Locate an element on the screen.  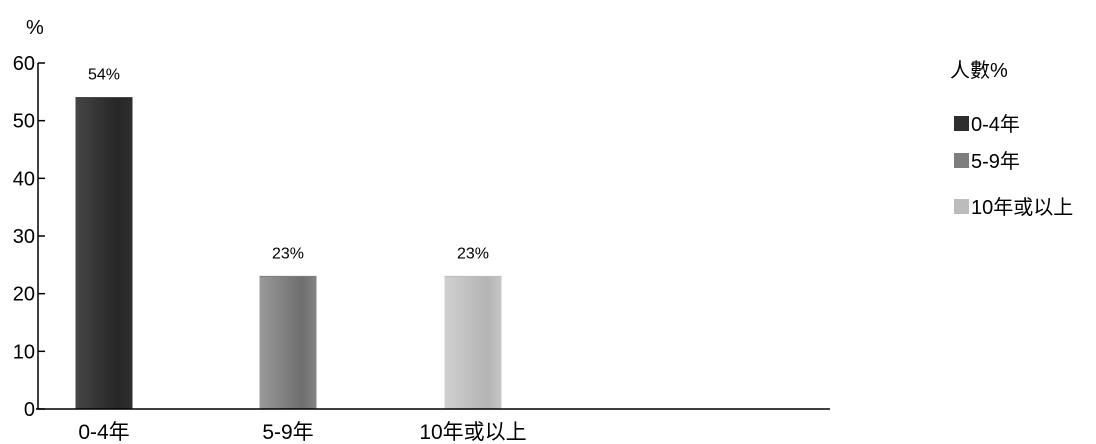
legend-label: 10年或以上 is located at coordinates (1022, 207).